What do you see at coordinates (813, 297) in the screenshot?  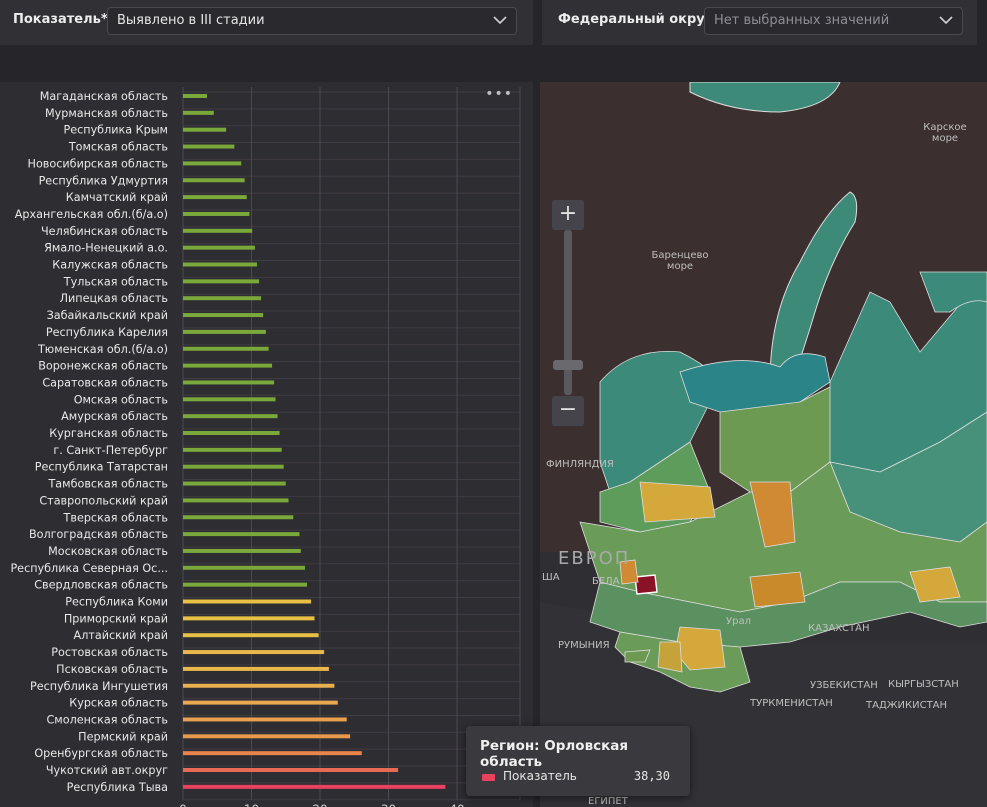 I see `region-novaya-zemlya` at bounding box center [813, 297].